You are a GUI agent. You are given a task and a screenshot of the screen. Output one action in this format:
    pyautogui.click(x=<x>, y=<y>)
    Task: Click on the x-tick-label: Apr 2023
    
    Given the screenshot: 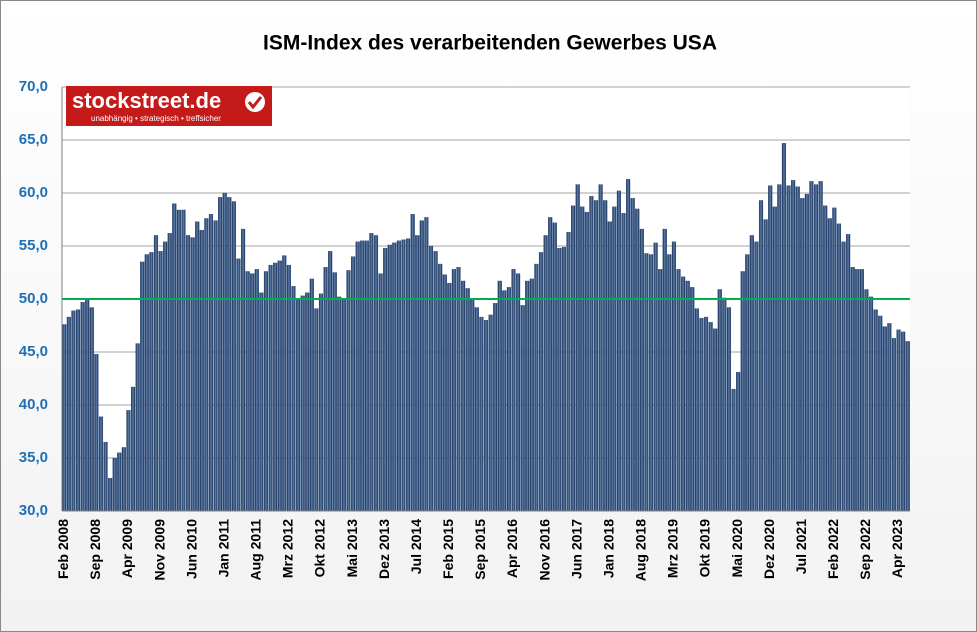 What is the action you would take?
    pyautogui.click(x=897, y=548)
    